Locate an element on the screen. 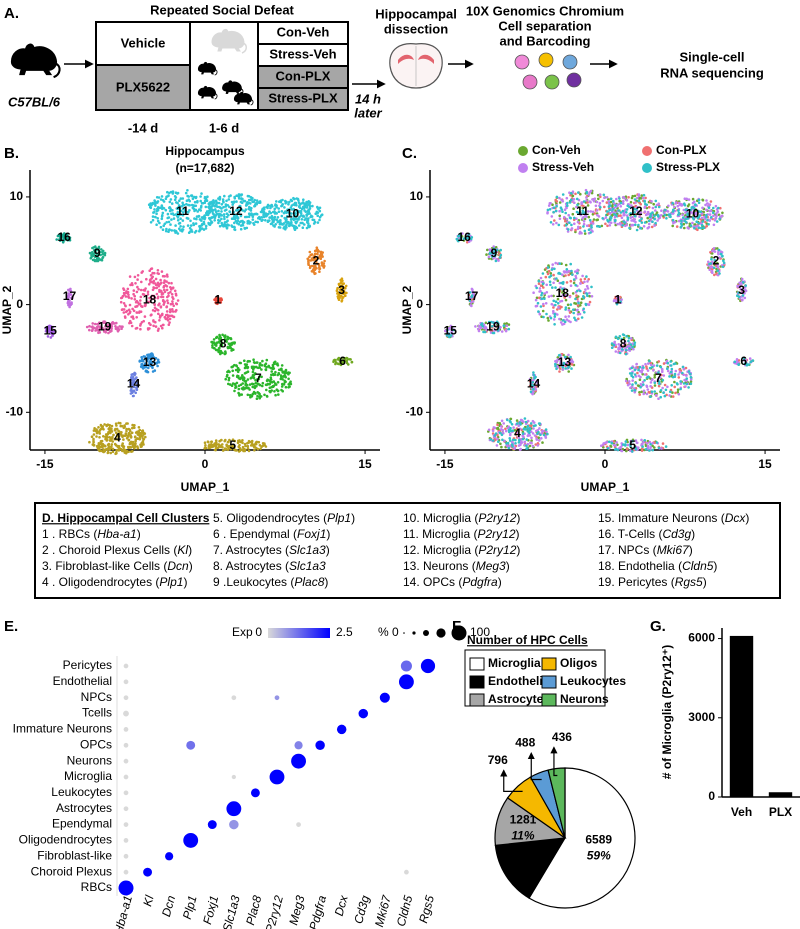 Image resolution: width=800 pixels, height=929 pixels. entry-text: 14. OPCs ( is located at coordinates (432, 582).